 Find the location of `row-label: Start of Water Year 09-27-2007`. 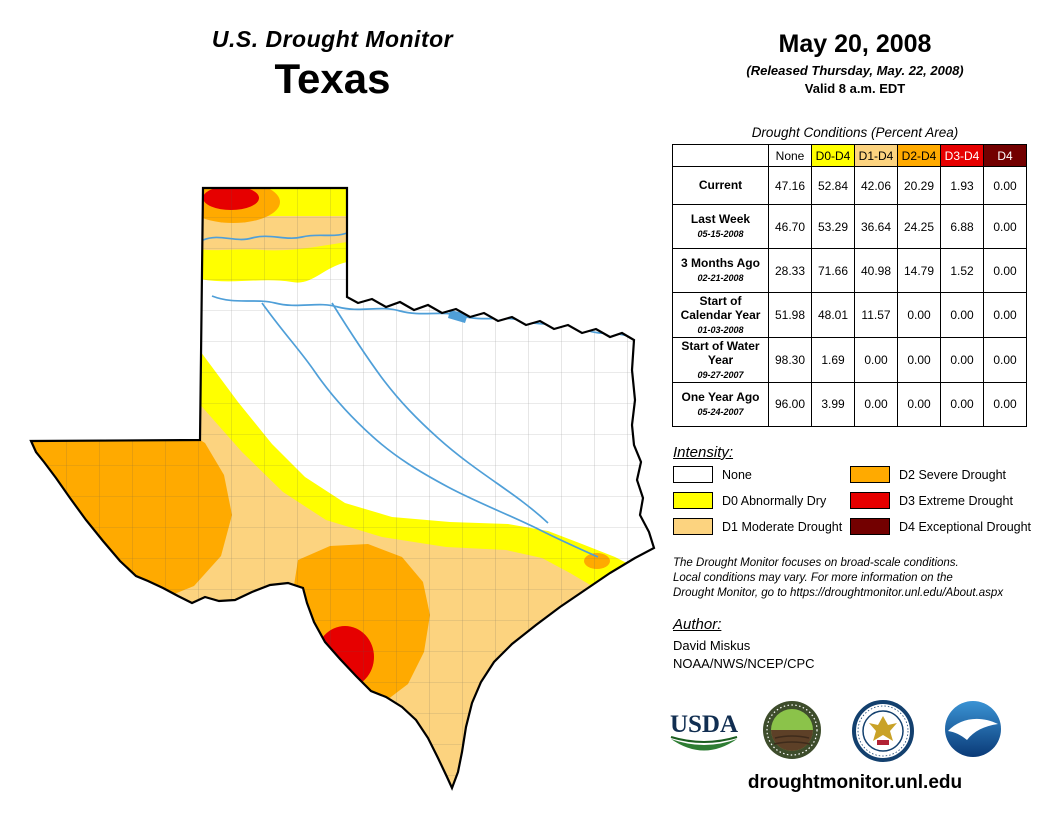

row-label: Start of Water Year 09-27-2007 is located at coordinates (720, 359).